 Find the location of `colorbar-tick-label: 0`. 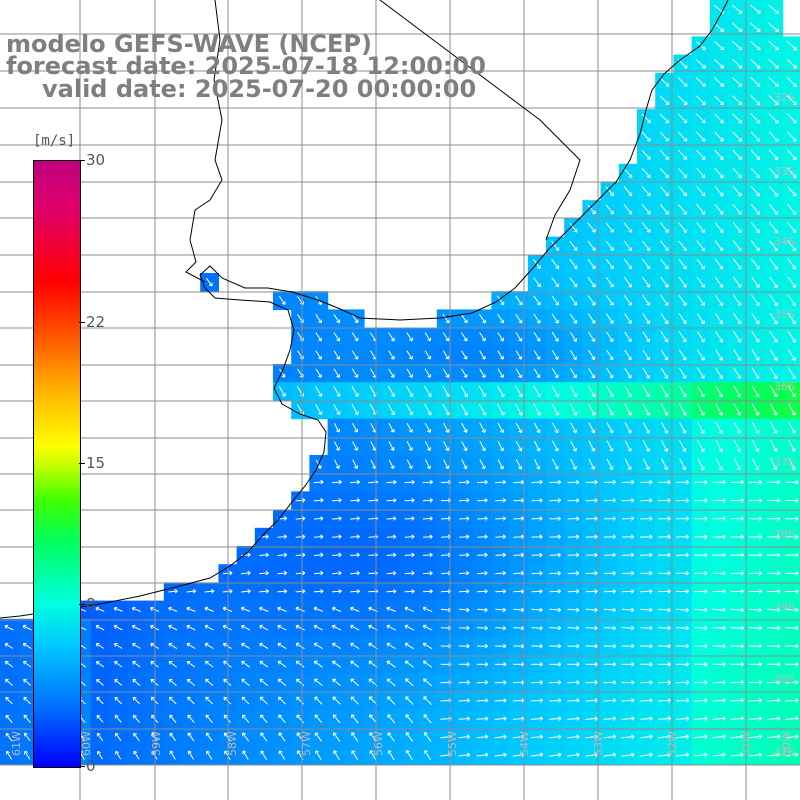

colorbar-tick-label: 0 is located at coordinates (91, 766).